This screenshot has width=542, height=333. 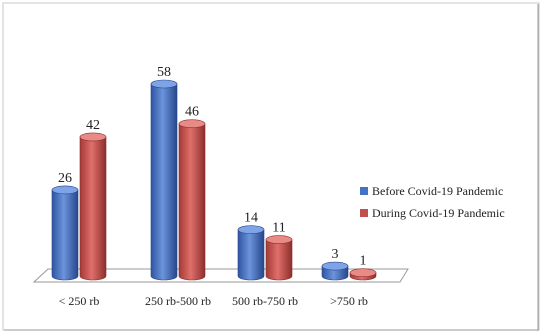 What do you see at coordinates (65, 178) in the screenshot?
I see `data-label-250-rb-before: 26` at bounding box center [65, 178].